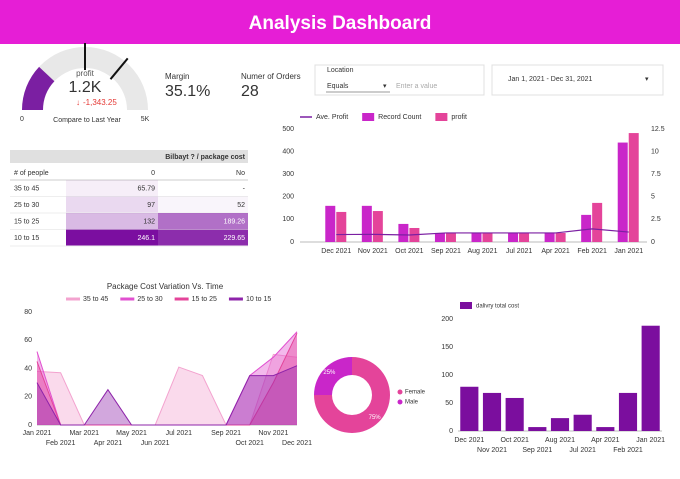 Image resolution: width=680 pixels, height=479 pixels. Describe the element at coordinates (647, 79) in the screenshot. I see `dropdown-arrow: ▾` at that location.